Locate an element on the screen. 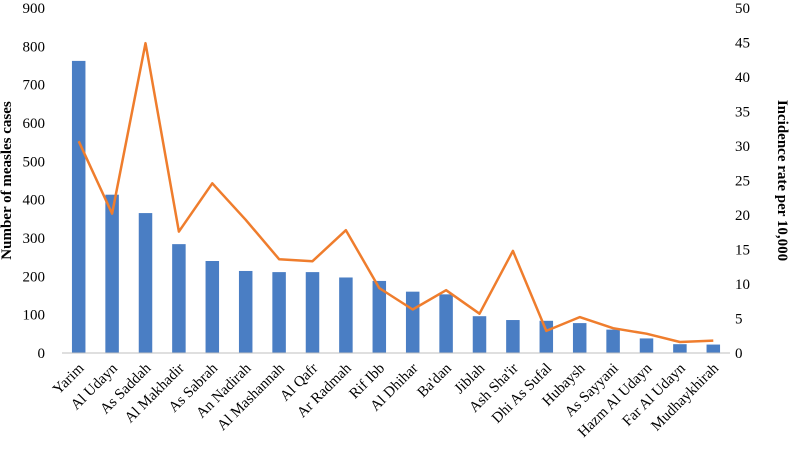 Image resolution: width=793 pixels, height=452 pixels. y-tick-label-right: 35 is located at coordinates (742, 113).